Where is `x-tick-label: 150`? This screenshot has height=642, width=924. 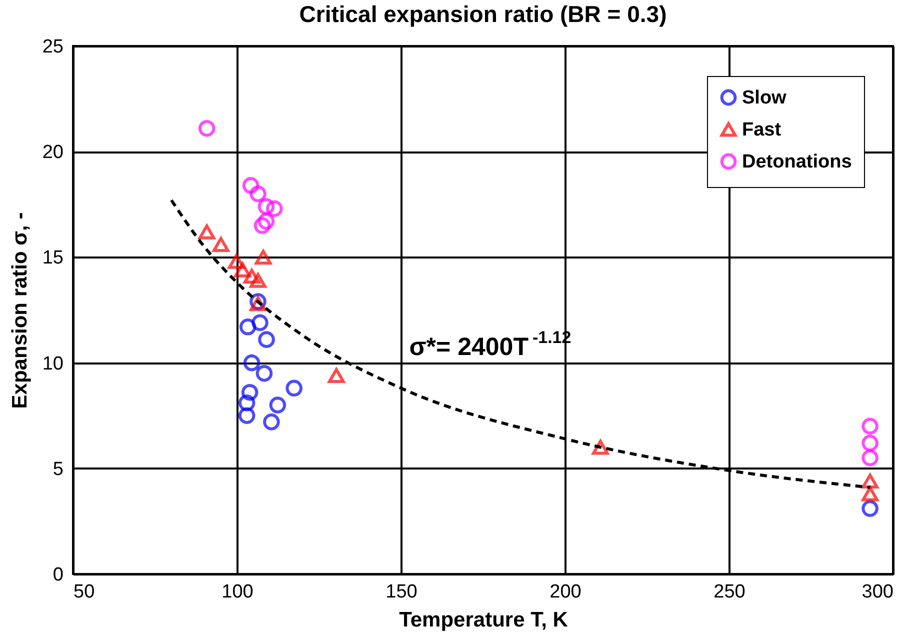
x-tick-label: 150 is located at coordinates (402, 592).